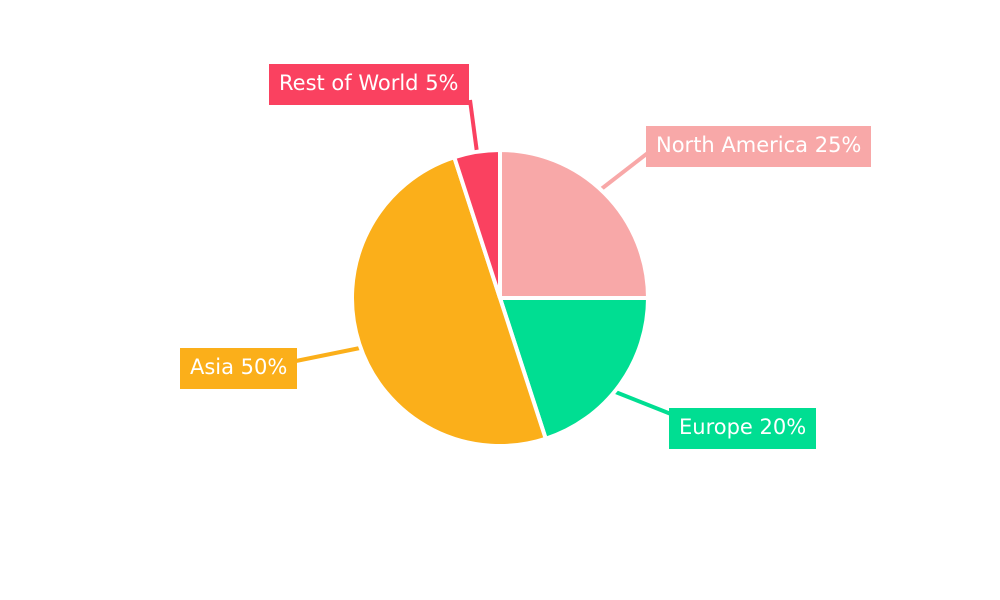 The image size is (1000, 600). Describe the element at coordinates (574, 369) in the screenshot. I see `pie-slice-europe` at that location.